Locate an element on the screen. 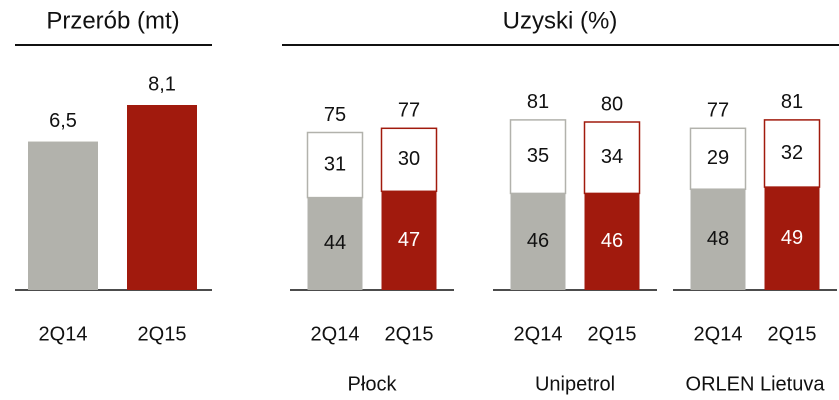 This screenshot has width=839, height=400. segment-label: 47 is located at coordinates (409, 240).